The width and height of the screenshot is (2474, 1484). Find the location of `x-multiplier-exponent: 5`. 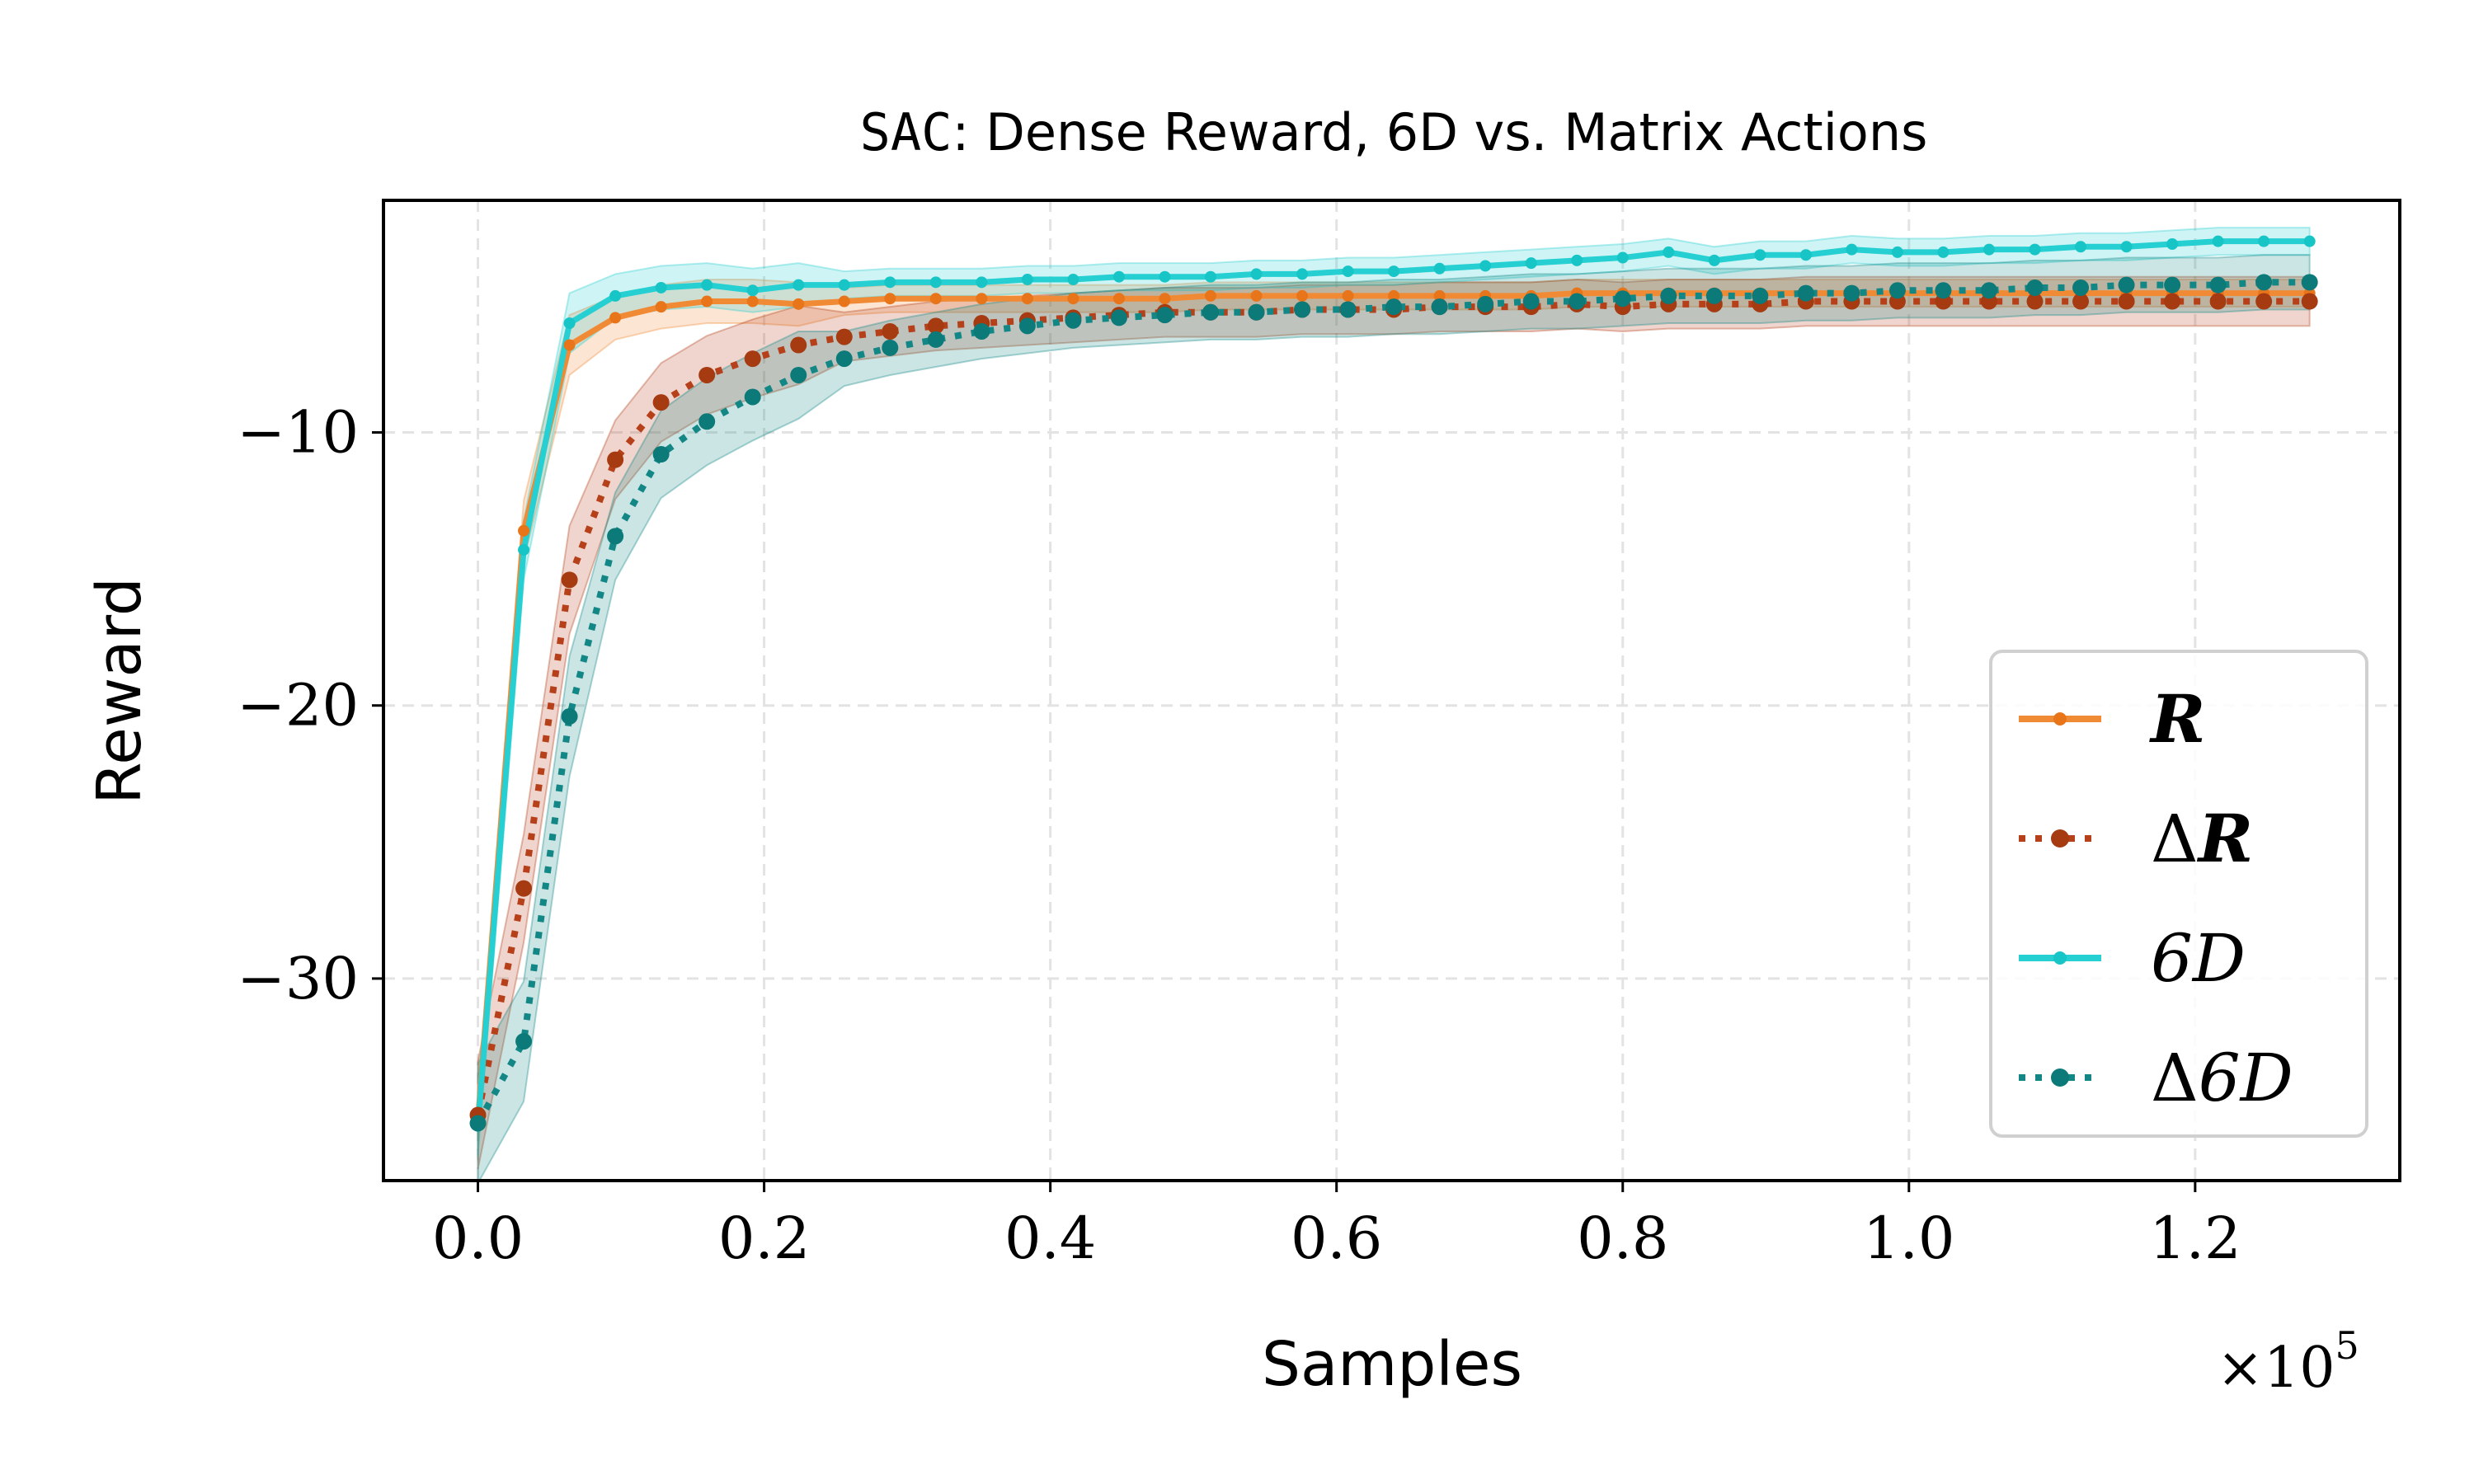

x-multiplier-exponent: 5 is located at coordinates (2347, 1345).